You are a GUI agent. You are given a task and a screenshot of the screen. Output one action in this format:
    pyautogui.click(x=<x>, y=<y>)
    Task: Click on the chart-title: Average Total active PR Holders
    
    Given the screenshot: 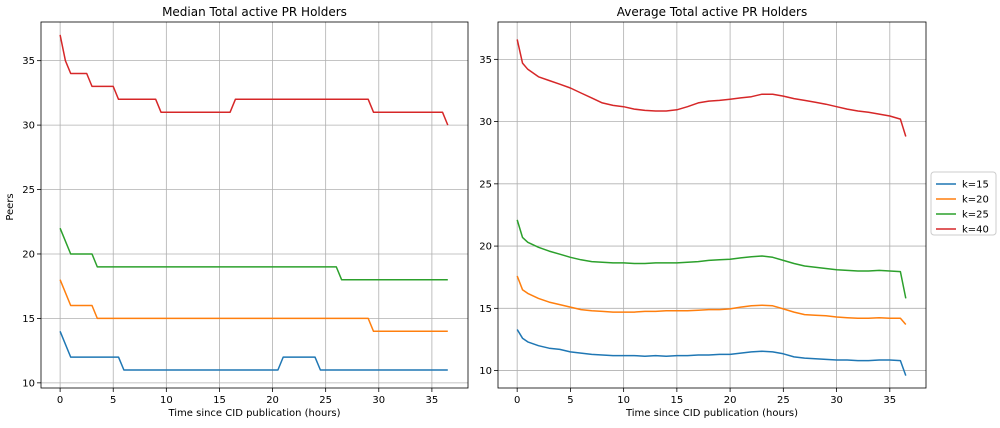 What is the action you would take?
    pyautogui.click(x=712, y=12)
    